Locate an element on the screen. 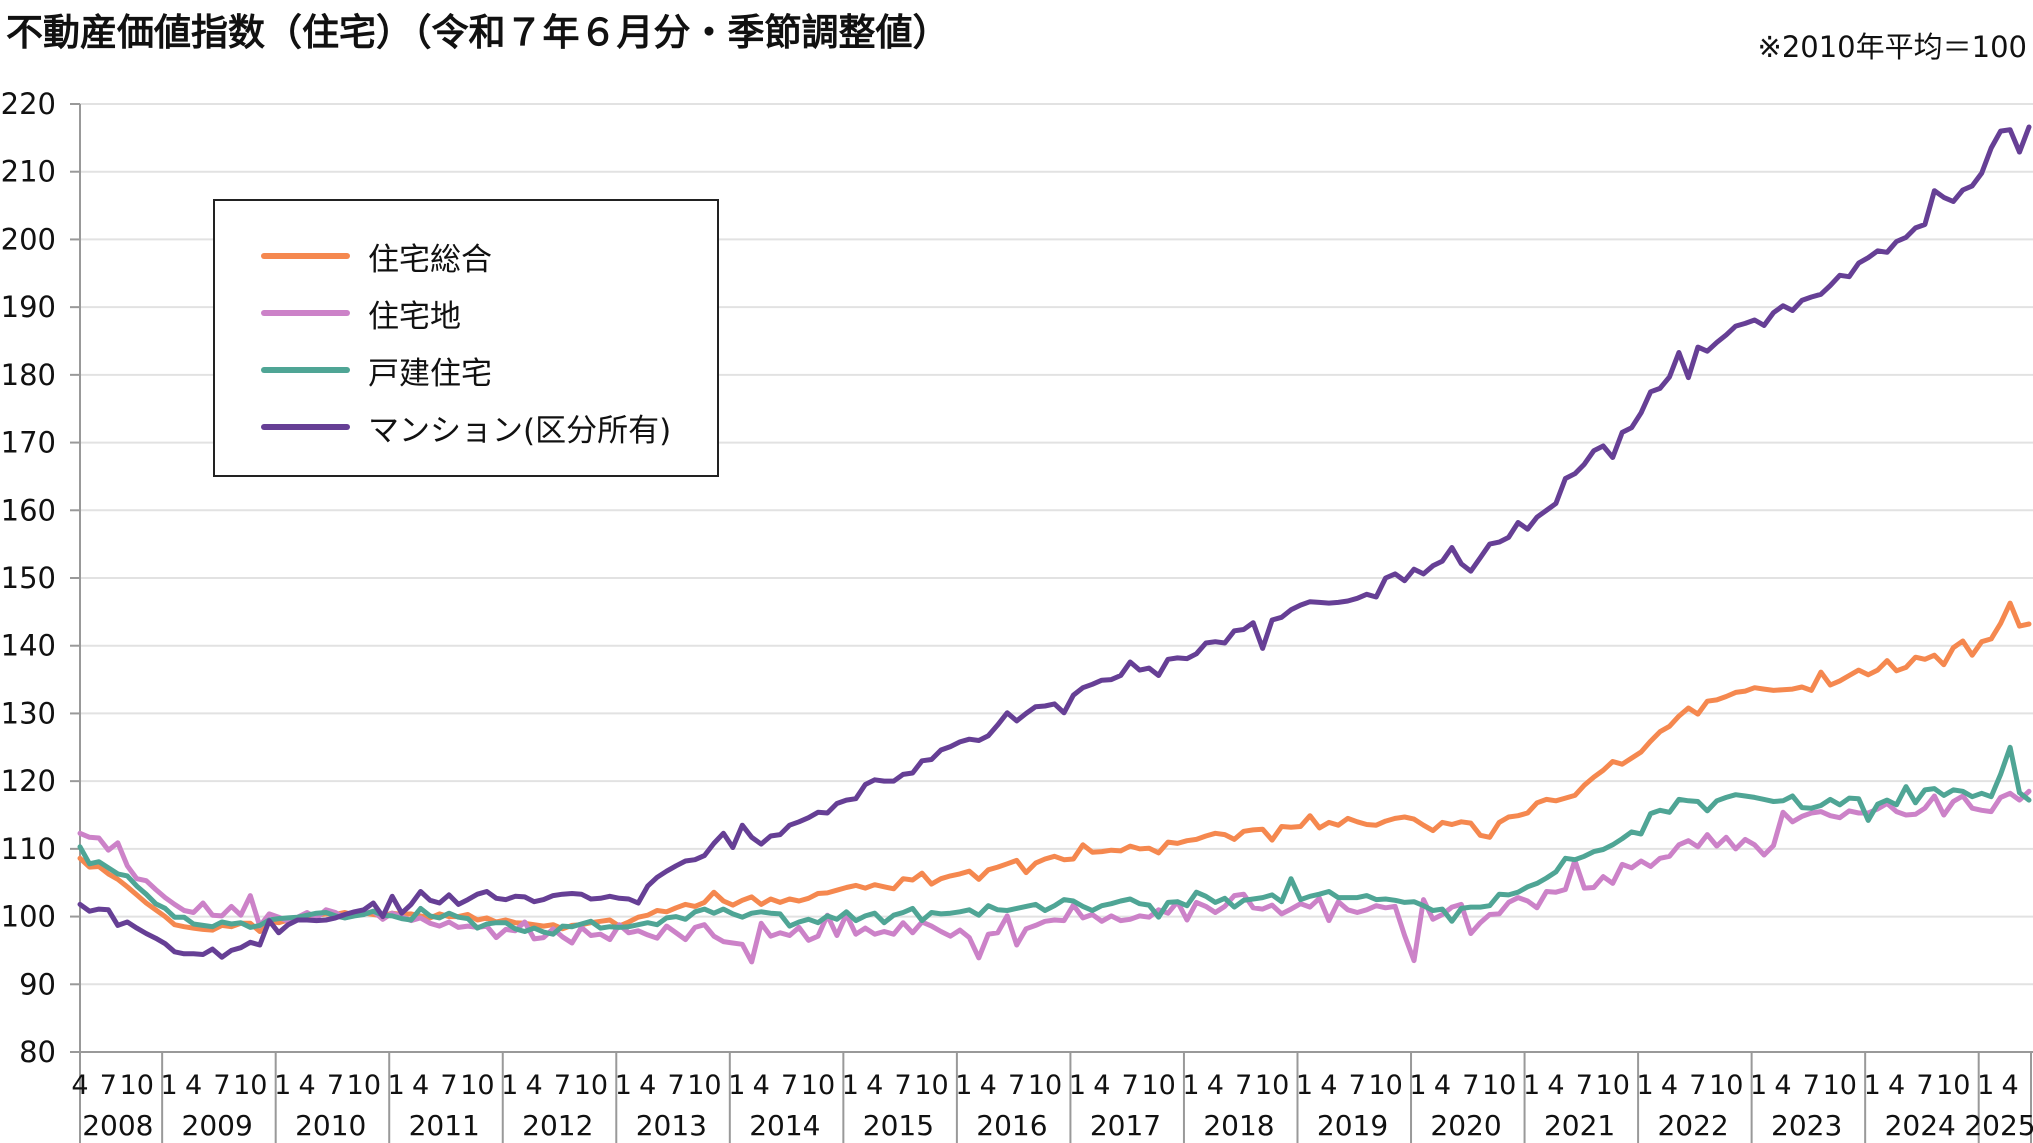 The width and height of the screenshot is (2033, 1143). x-year-label: 2023 is located at coordinates (1806, 1125).